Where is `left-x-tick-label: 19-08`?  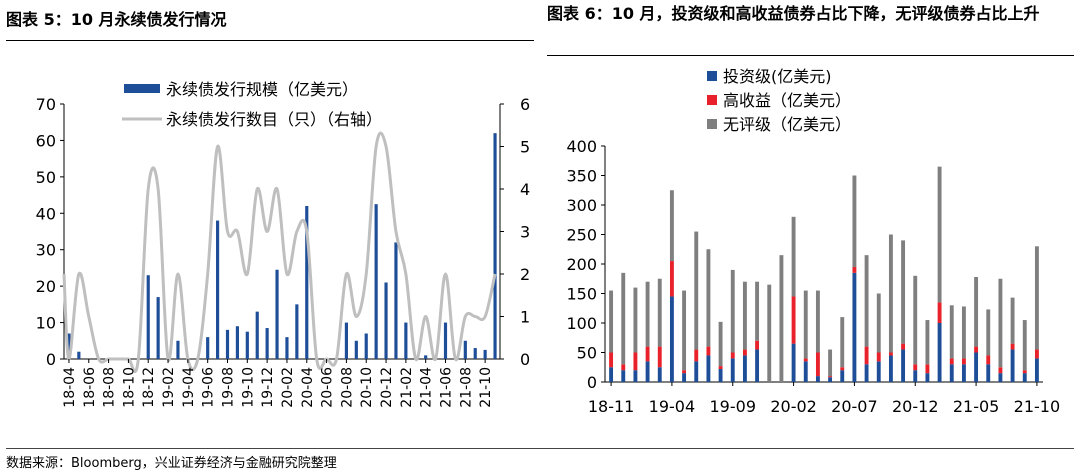
left-x-tick-label: 19-08 is located at coordinates (229, 387).